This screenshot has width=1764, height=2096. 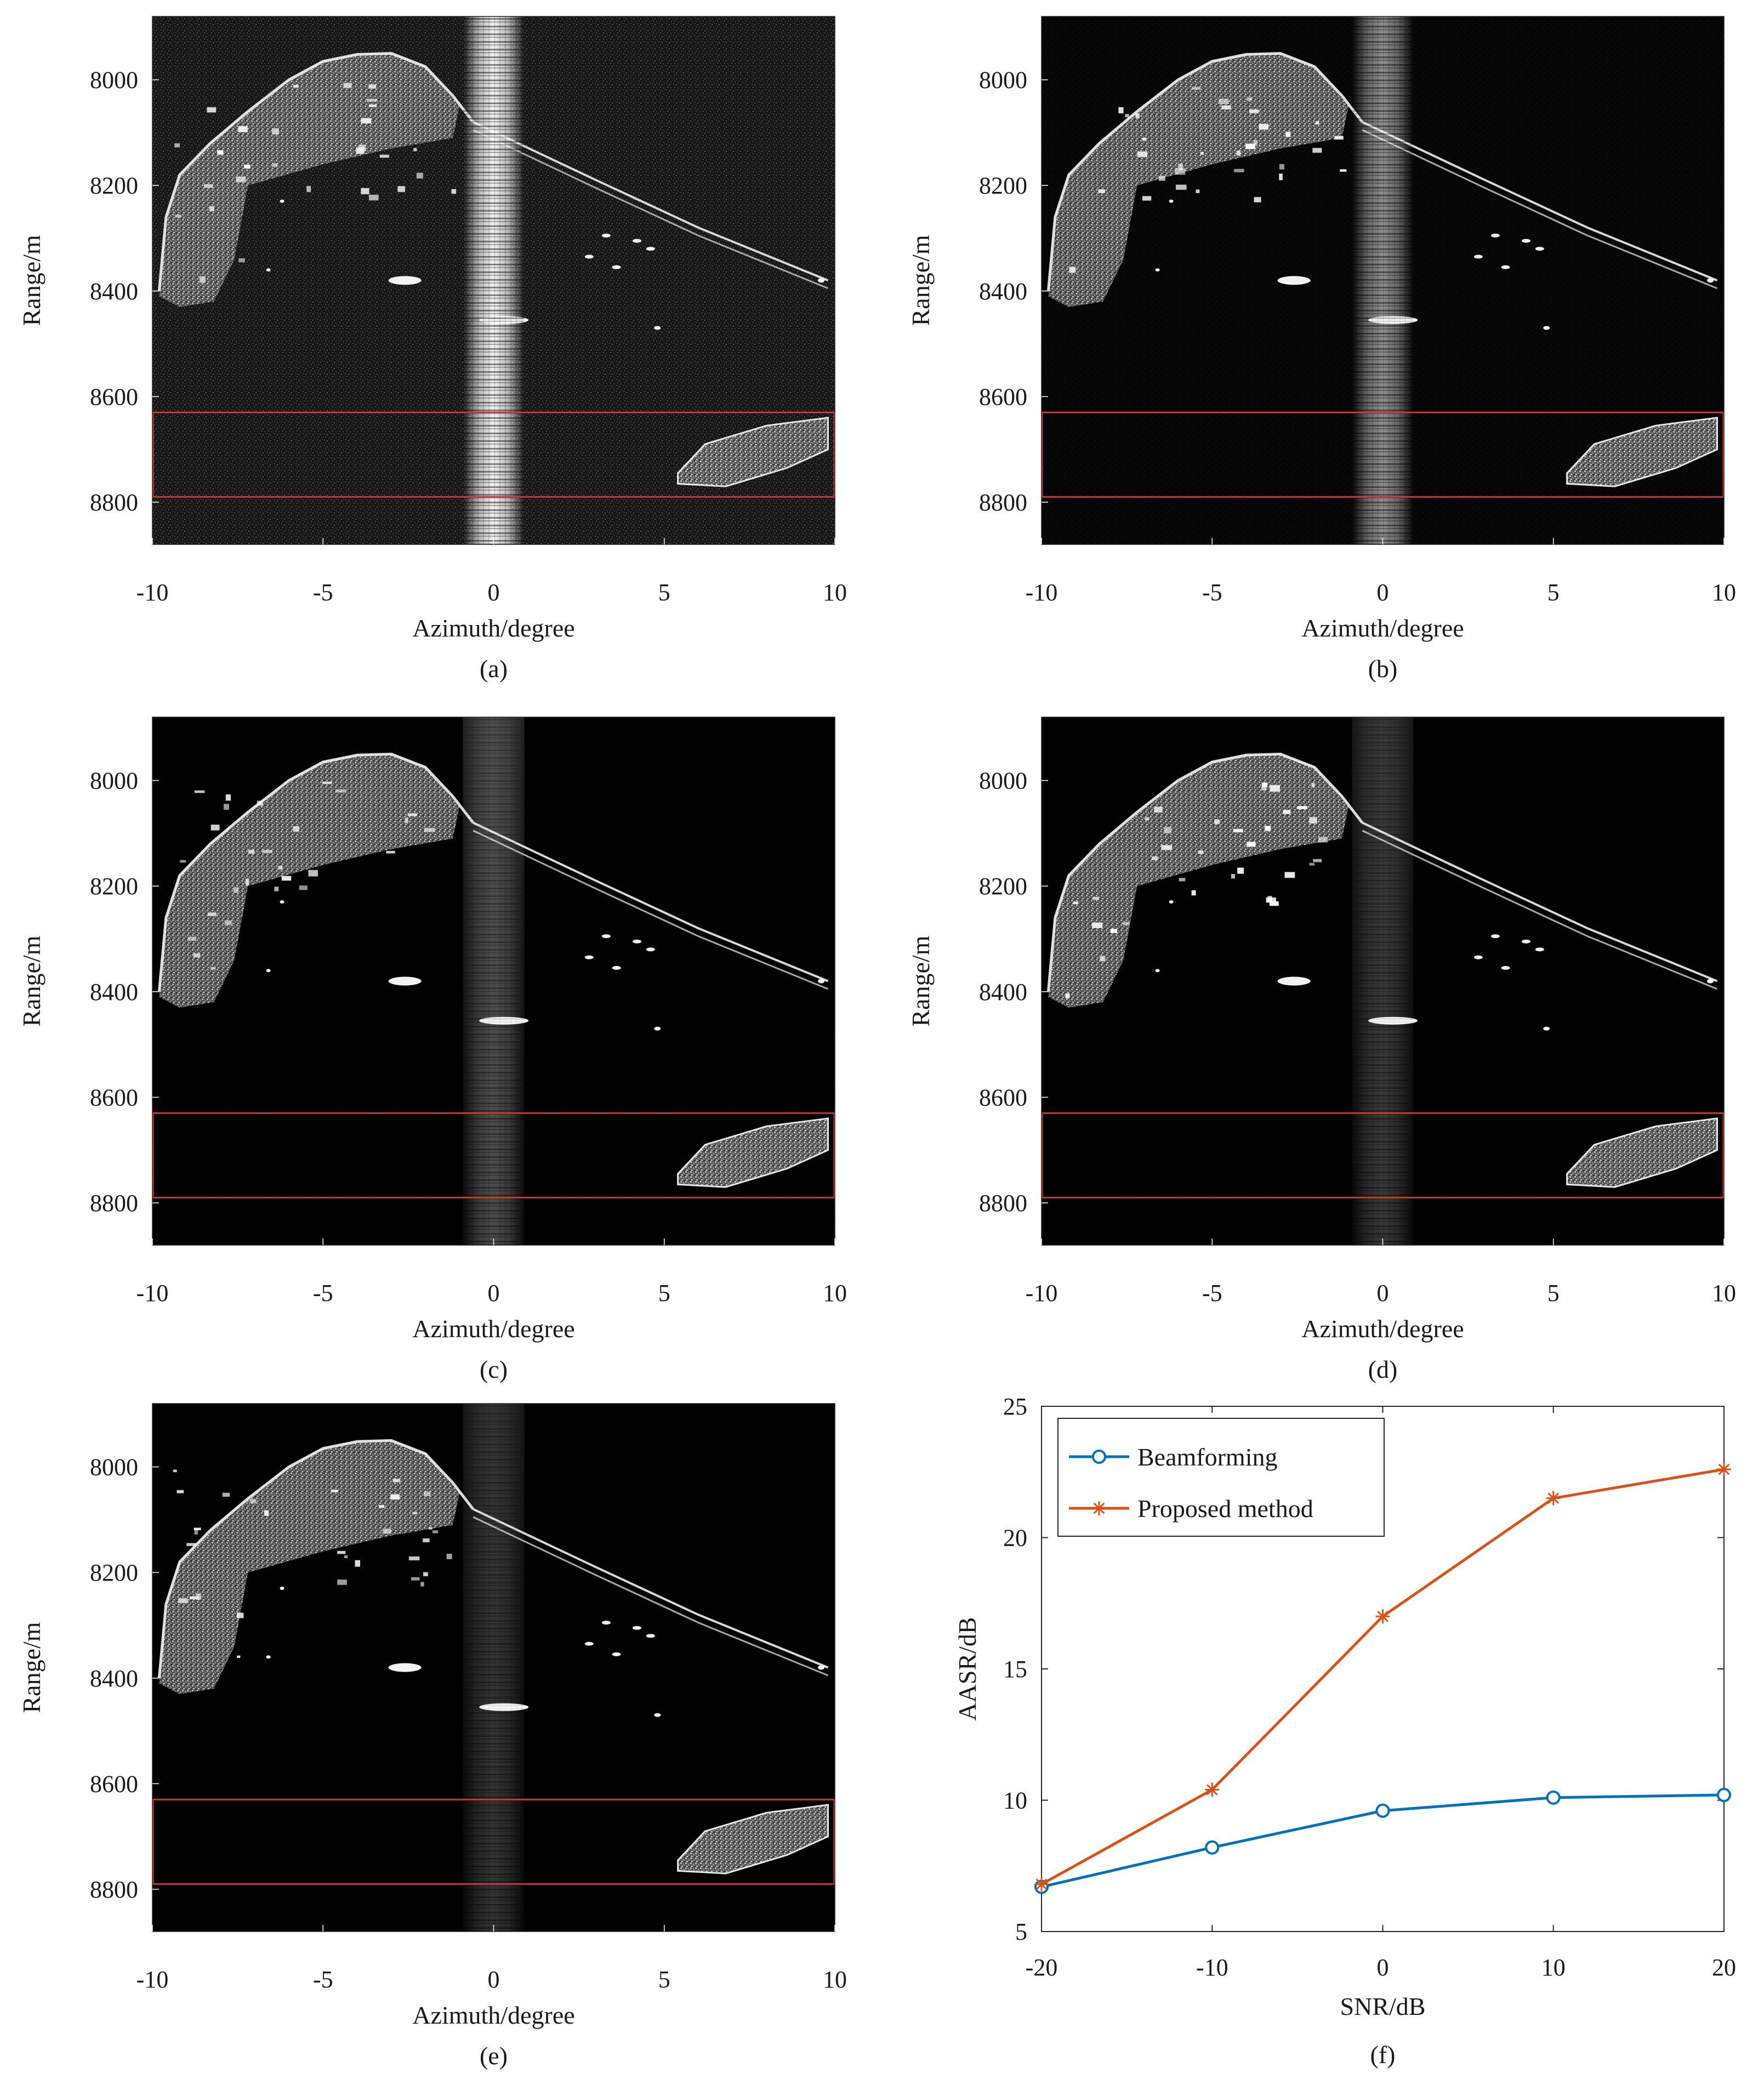 What do you see at coordinates (114, 1783) in the screenshot?
I see `y-tick-label: 8600` at bounding box center [114, 1783].